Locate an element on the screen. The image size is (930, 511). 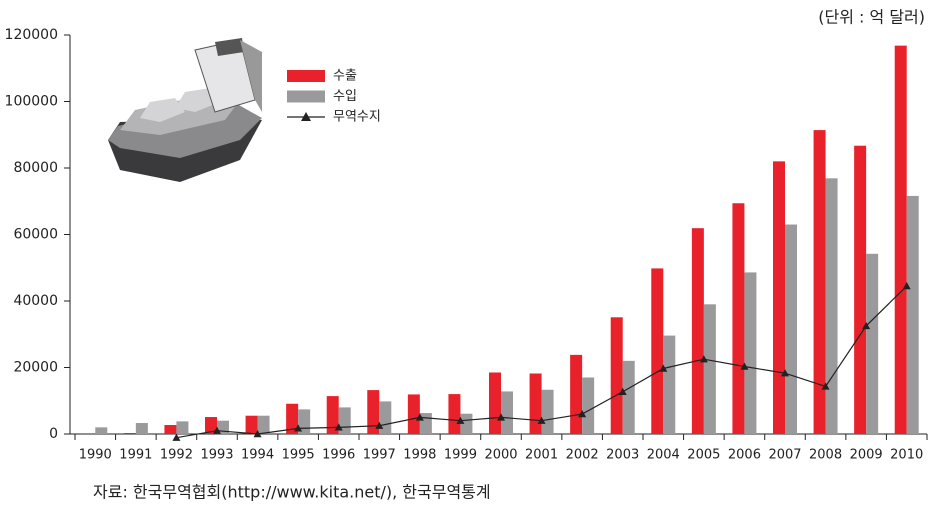
x-tick-label: 1993 is located at coordinates (216, 455).